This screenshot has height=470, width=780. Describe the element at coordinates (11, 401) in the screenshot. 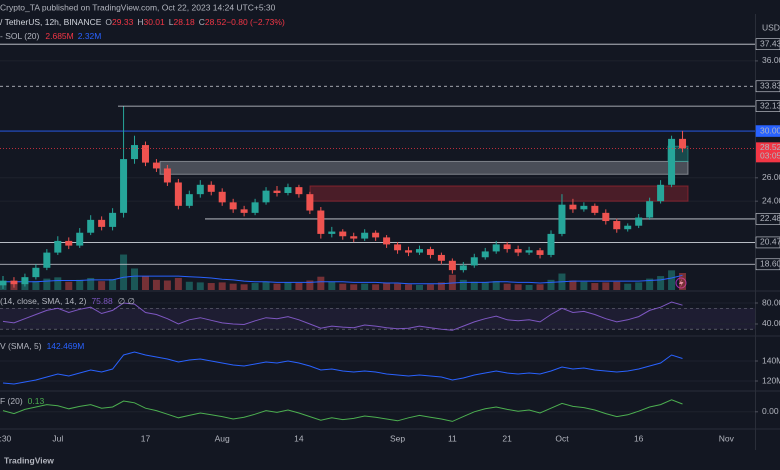

I see `indicator-name: F (20)` at that location.